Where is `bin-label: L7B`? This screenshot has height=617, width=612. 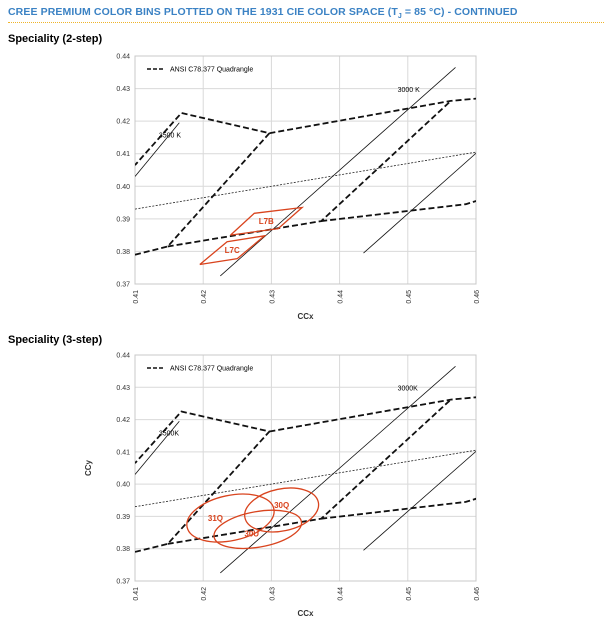
bin-label: L7B is located at coordinates (266, 221).